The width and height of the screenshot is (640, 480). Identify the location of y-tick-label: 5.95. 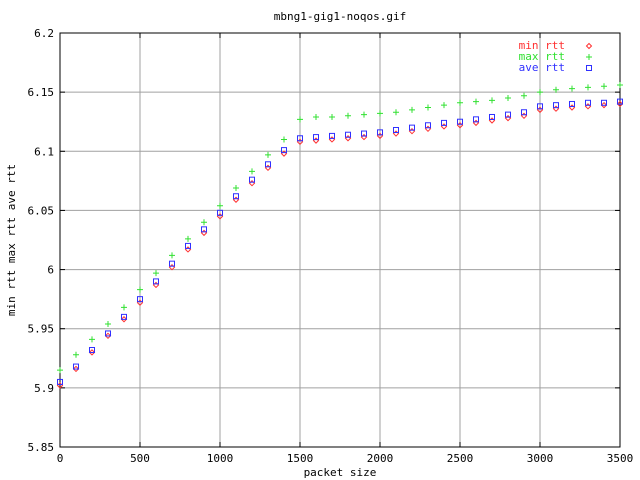
(41, 329).